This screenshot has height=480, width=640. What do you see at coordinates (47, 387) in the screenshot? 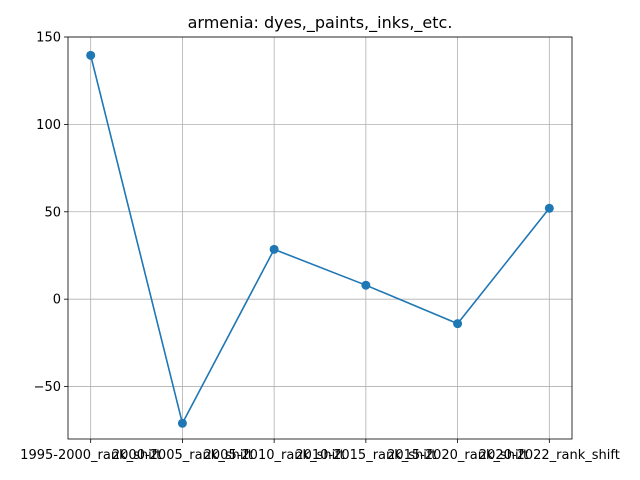
I see `y-tick-label: −50` at bounding box center [47, 387].